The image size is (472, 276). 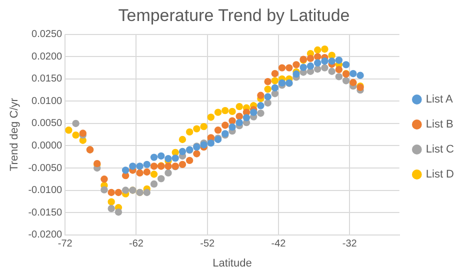 I want to click on x-axis-title: Latitude, so click(x=232, y=263).